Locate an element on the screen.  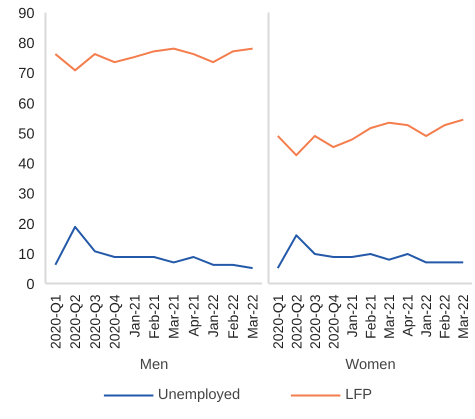
y-tick-label: 20 is located at coordinates (26, 224).